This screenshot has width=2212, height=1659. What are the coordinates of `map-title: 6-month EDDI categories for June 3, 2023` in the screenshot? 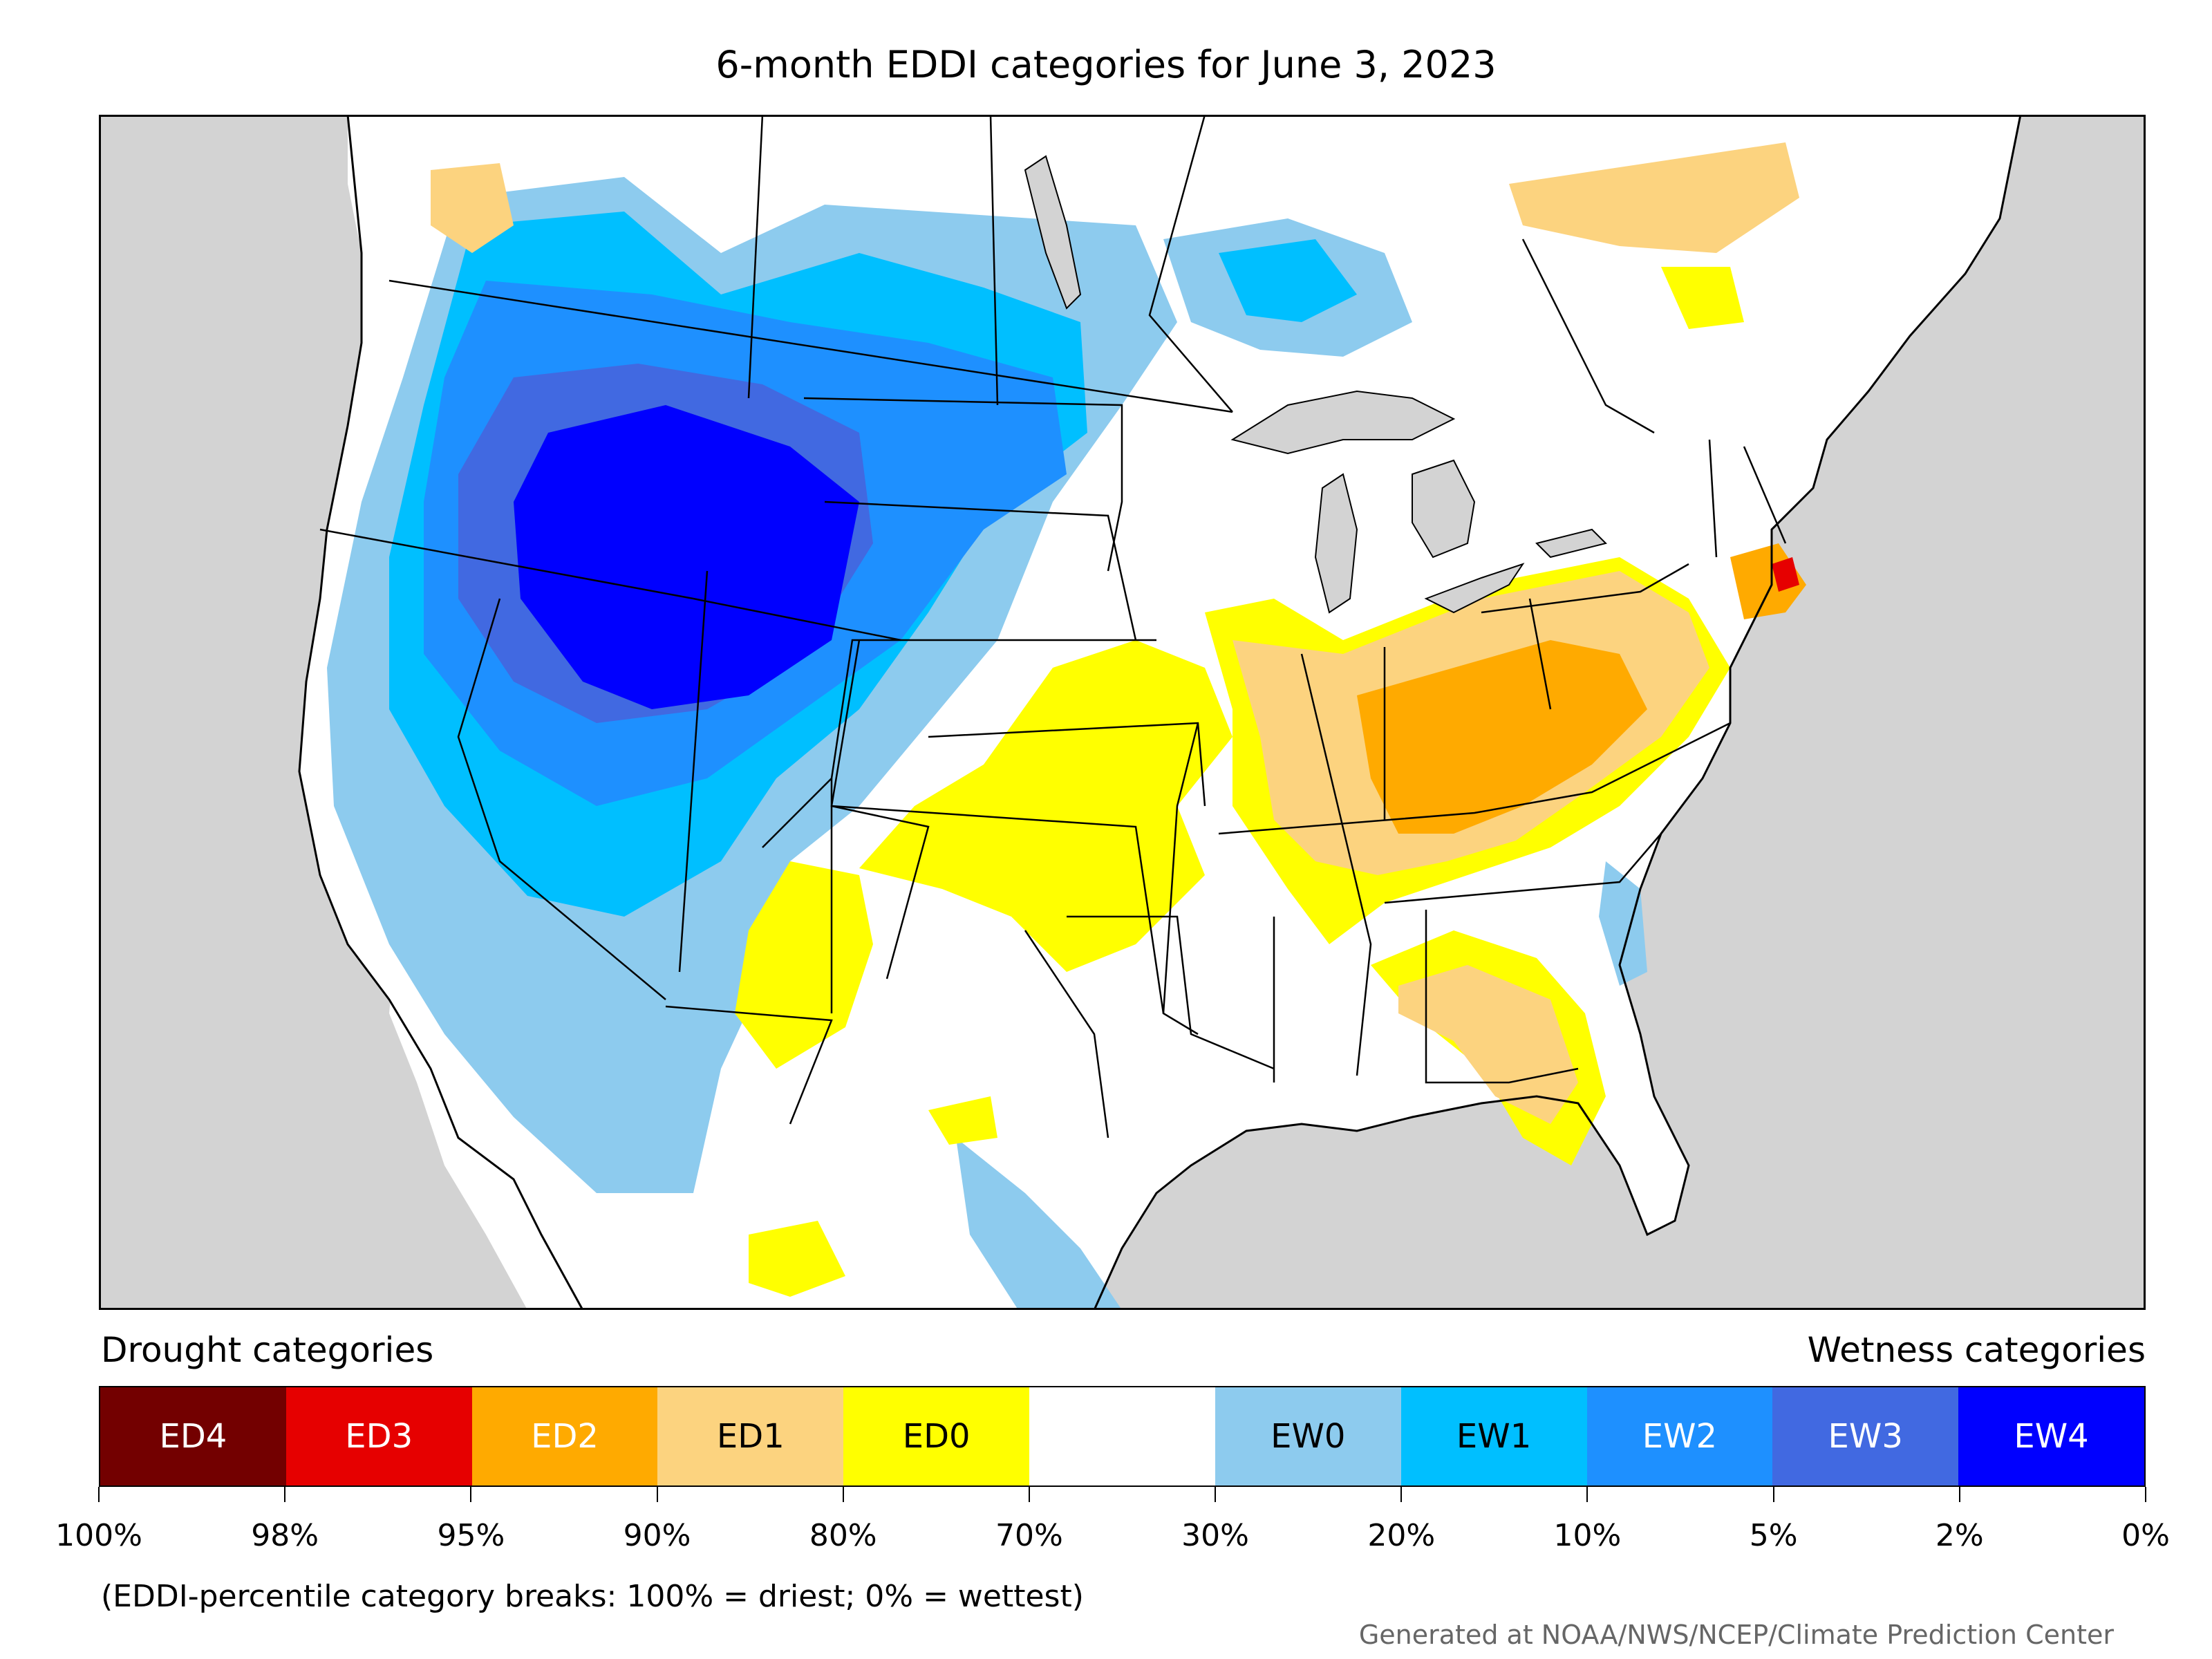 It's located at (1106, 64).